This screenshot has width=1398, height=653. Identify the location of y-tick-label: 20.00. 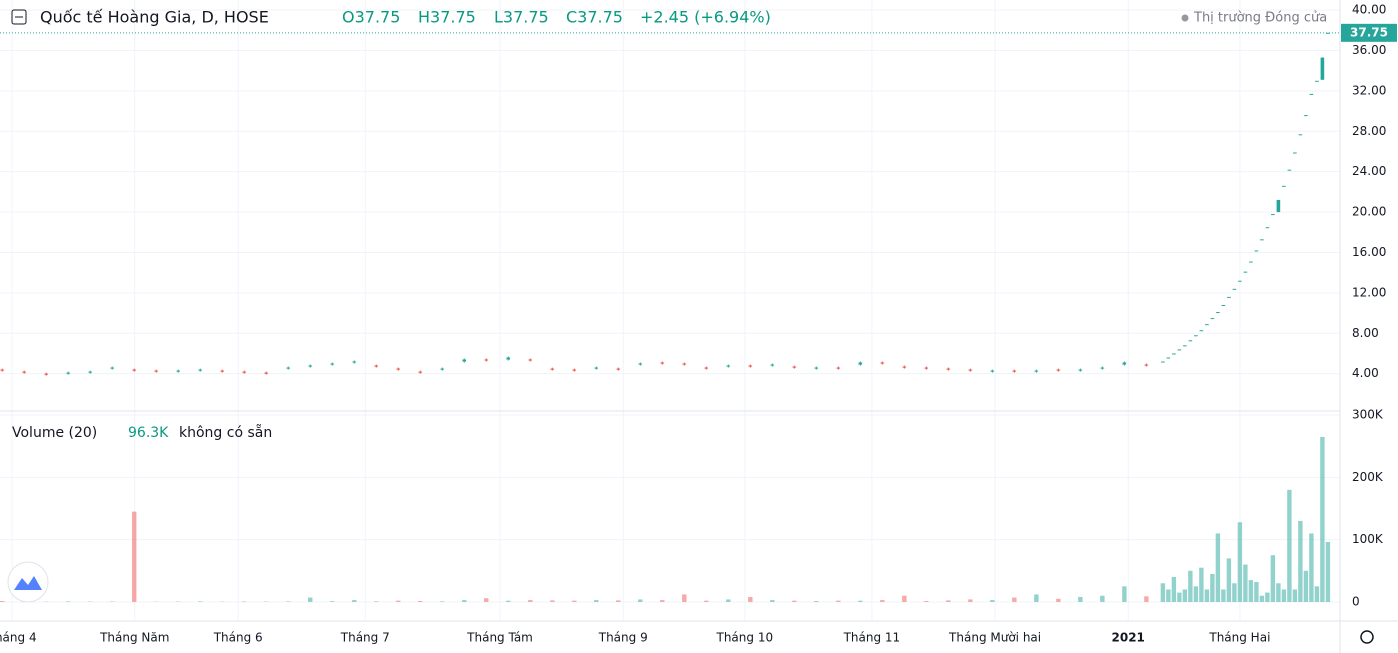
(1369, 212).